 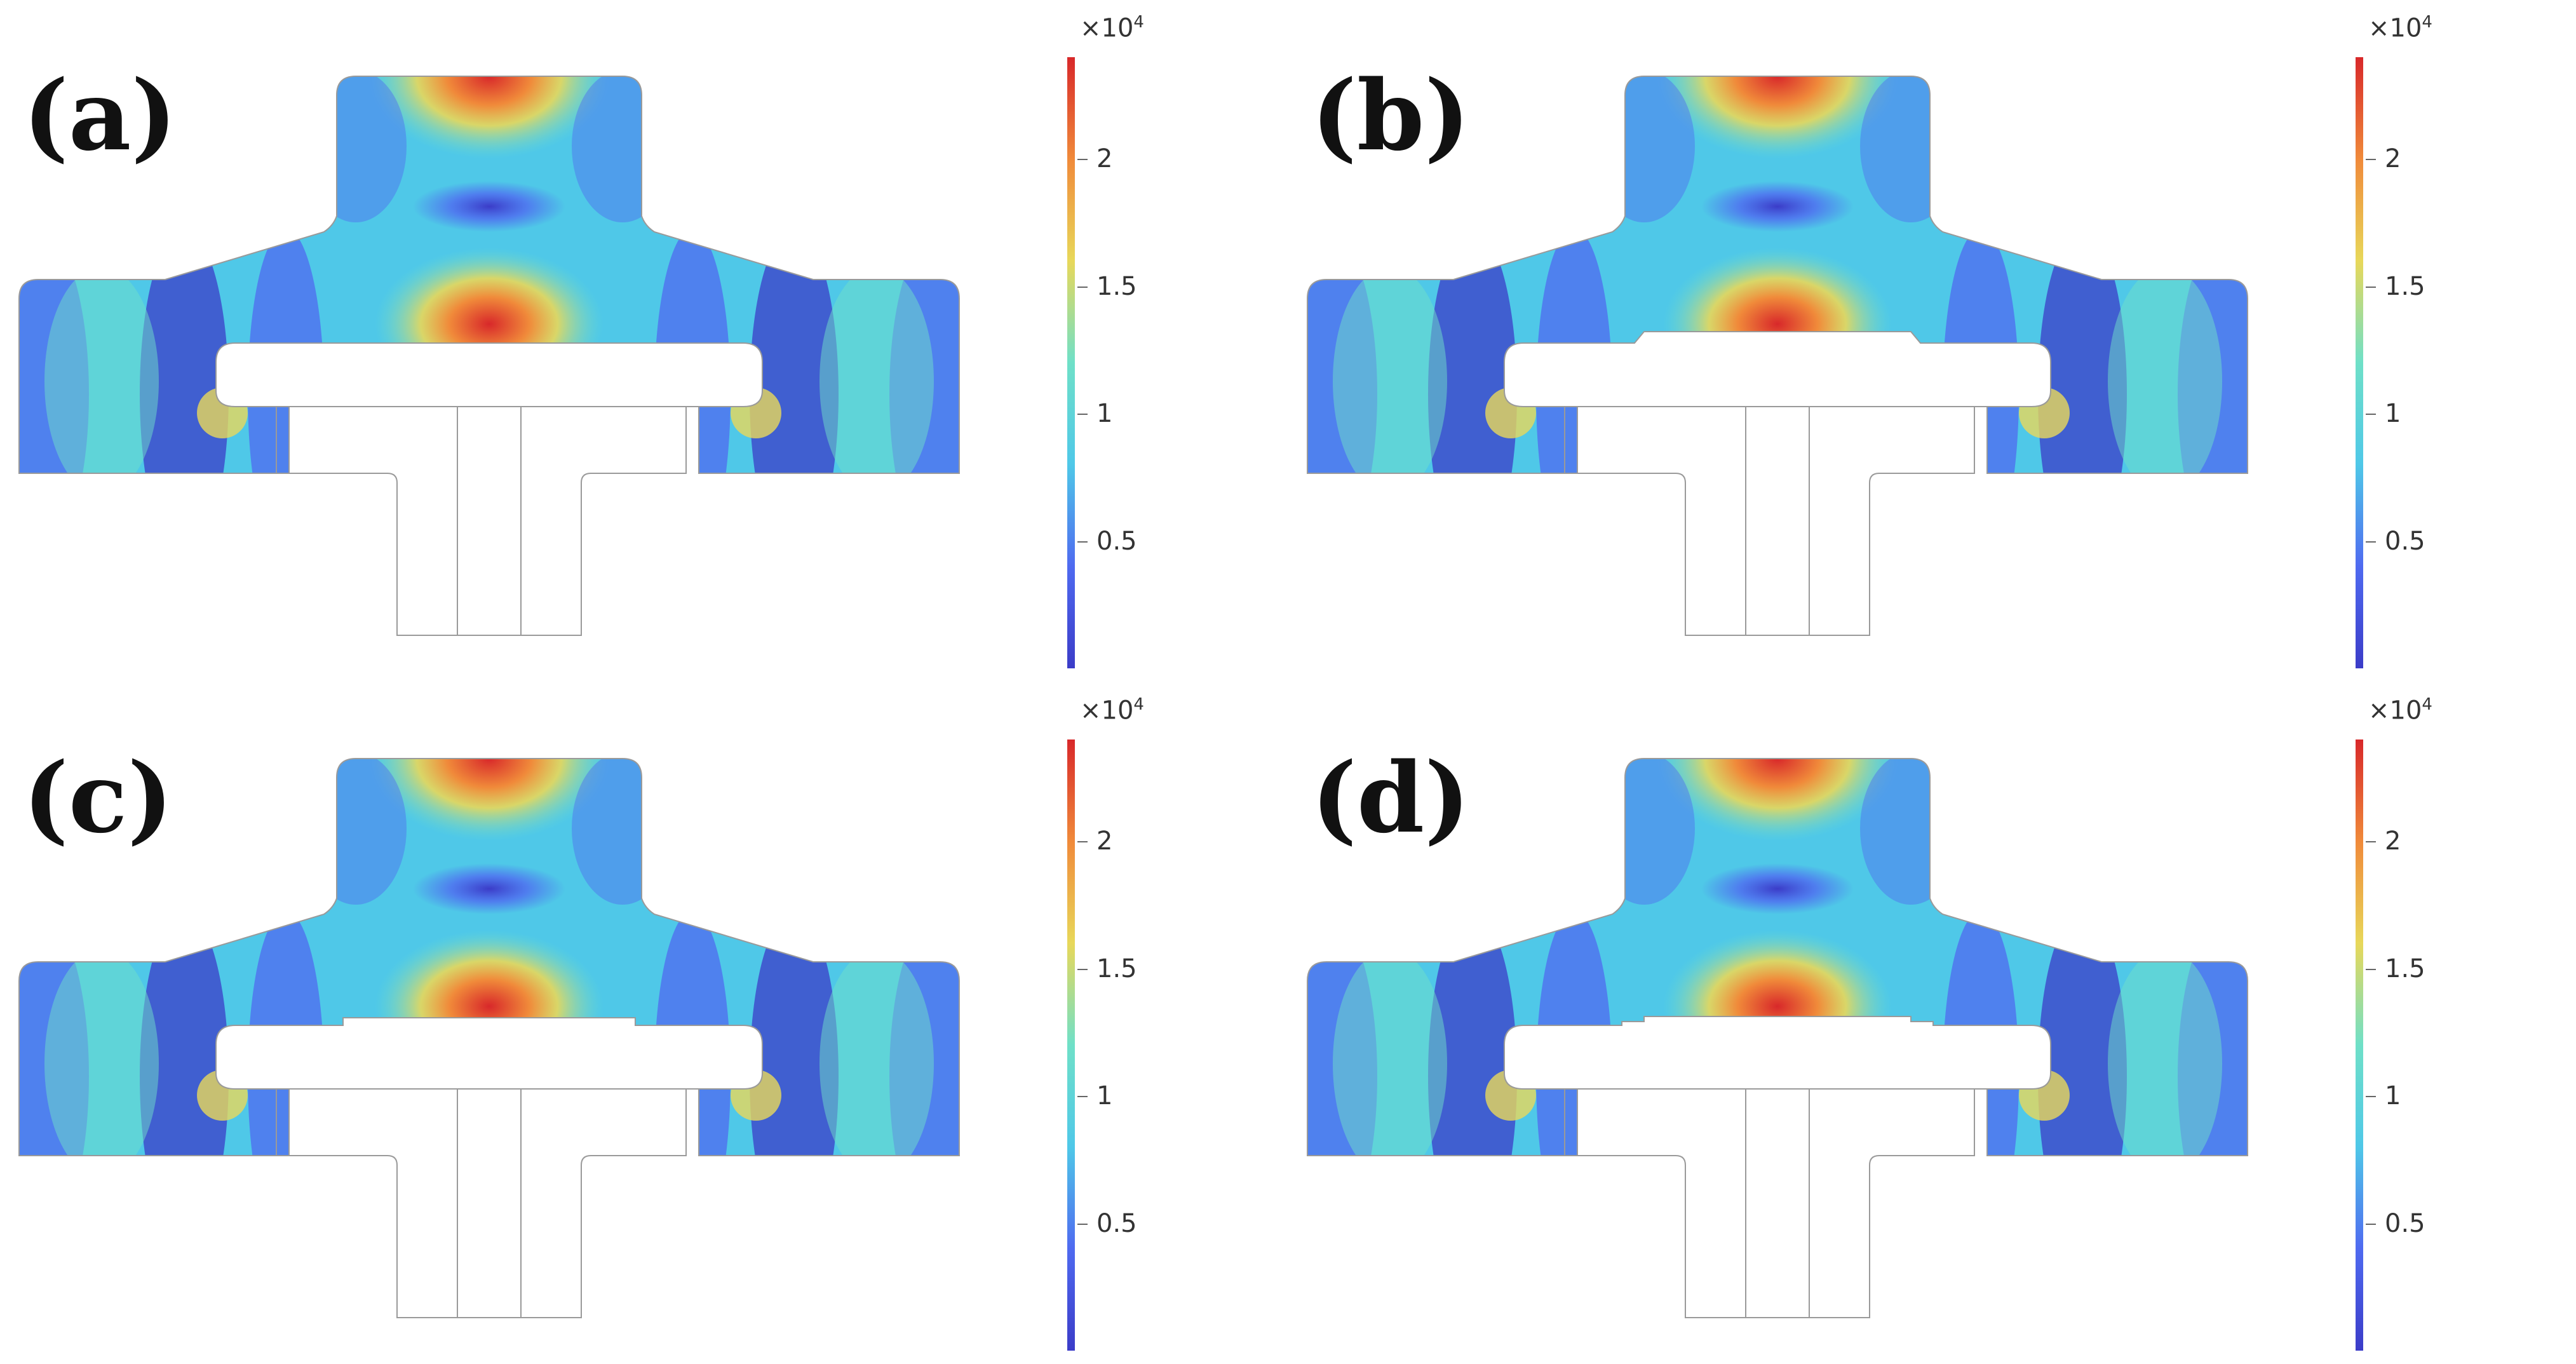 What do you see at coordinates (98, 797) in the screenshot?
I see `panel-label: (c)` at bounding box center [98, 797].